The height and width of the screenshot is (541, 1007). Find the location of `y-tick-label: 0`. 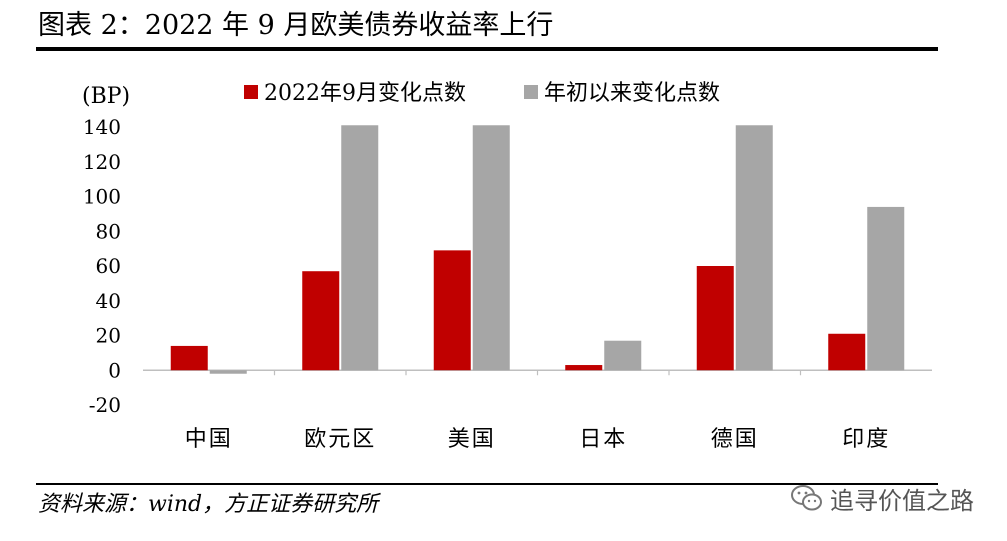

y-tick-label: 0 is located at coordinates (114, 370).